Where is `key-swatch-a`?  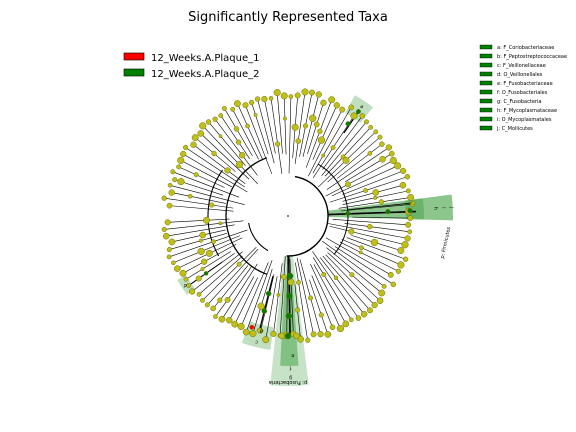
key-swatch-a is located at coordinates (486, 47).